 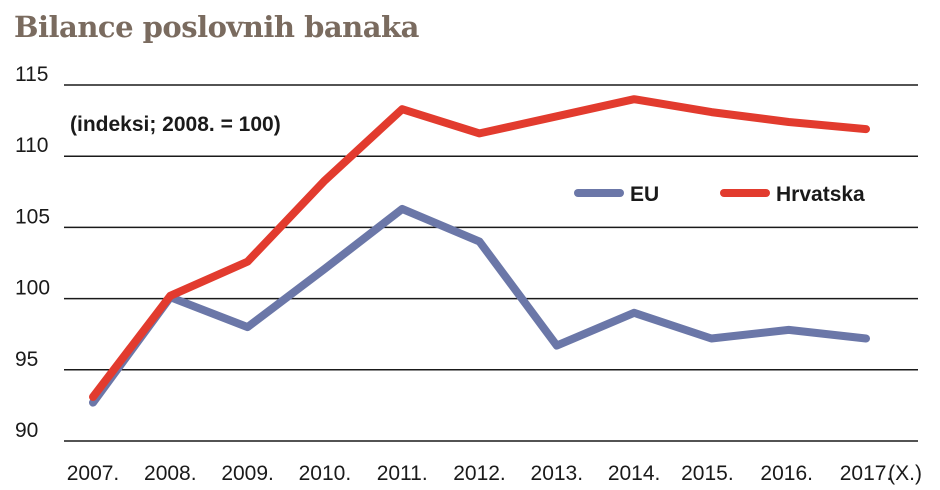 I want to click on y-tick-label: 110, so click(x=31, y=145).